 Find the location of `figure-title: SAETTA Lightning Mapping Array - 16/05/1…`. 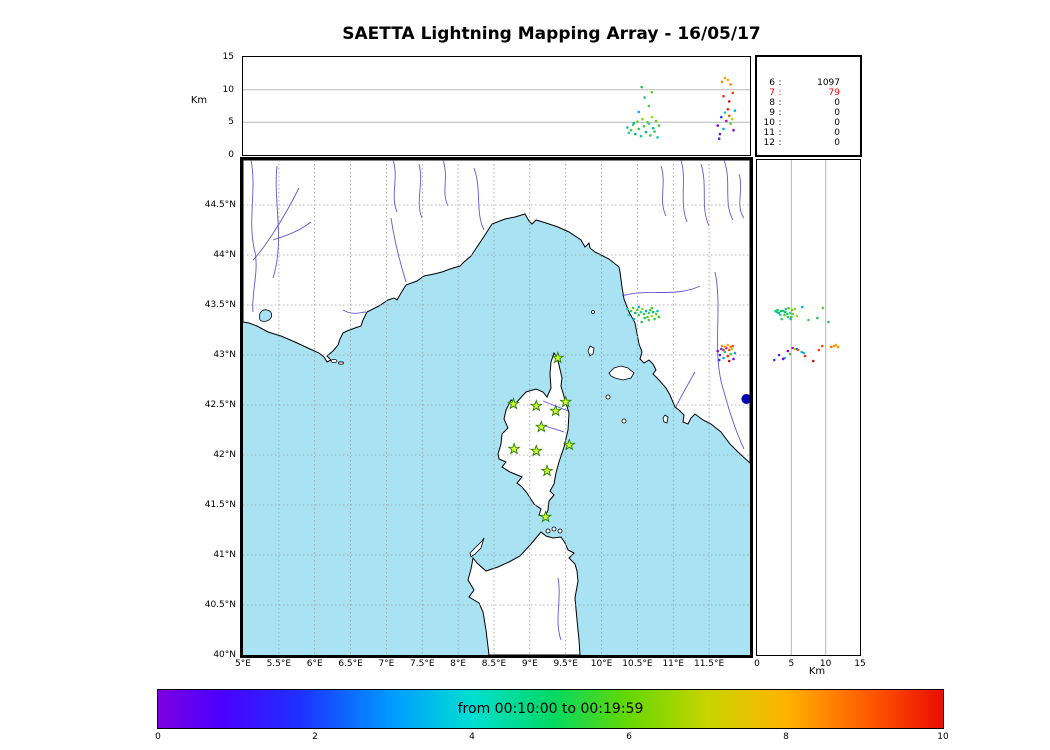

figure-title: SAETTA Lightning Mapping Array - 16/05/1… is located at coordinates (551, 34).